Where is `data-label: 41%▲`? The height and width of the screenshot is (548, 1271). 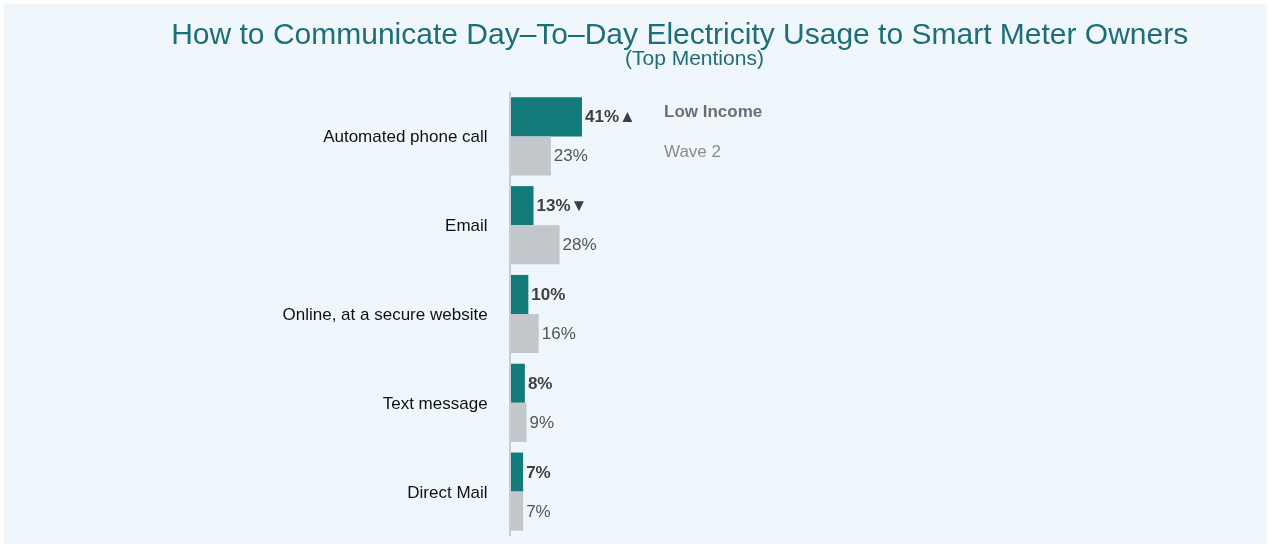
data-label: 41%▲ is located at coordinates (610, 117).